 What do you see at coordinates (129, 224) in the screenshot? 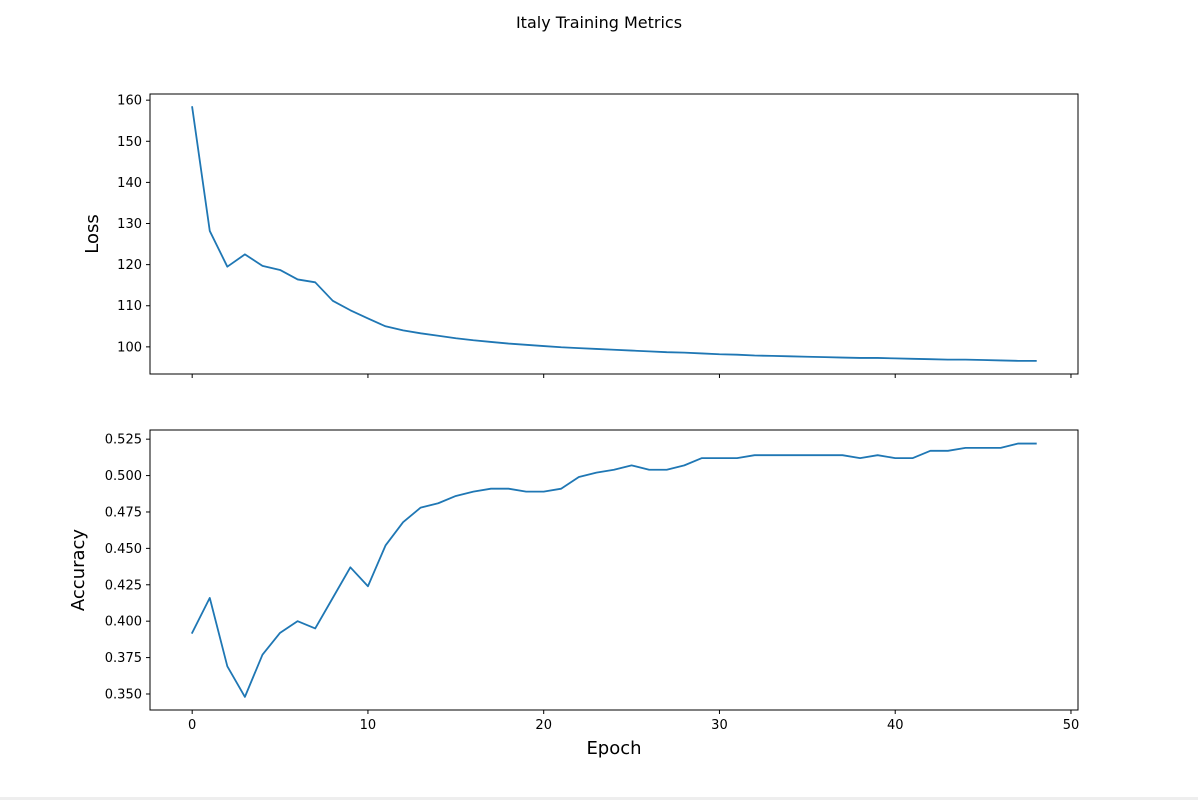
I see `loss-ytick-label: 130` at bounding box center [129, 224].